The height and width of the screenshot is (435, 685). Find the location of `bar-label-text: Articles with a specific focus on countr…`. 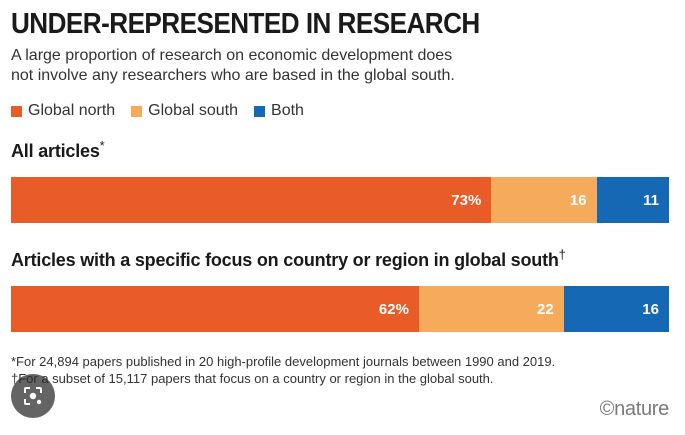

bar-label-text: Articles with a specific focus on countr… is located at coordinates (285, 260).